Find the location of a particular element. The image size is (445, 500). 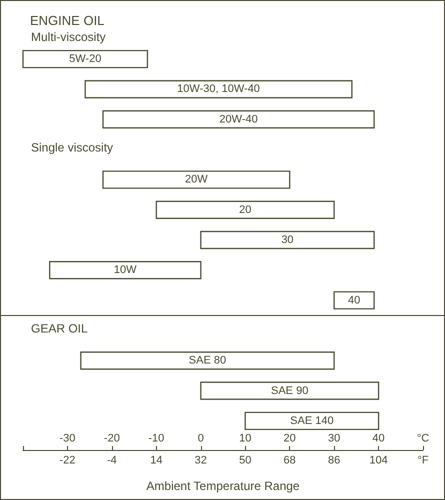

y-tick-label: 10W-30, 10W-40 is located at coordinates (218, 89).